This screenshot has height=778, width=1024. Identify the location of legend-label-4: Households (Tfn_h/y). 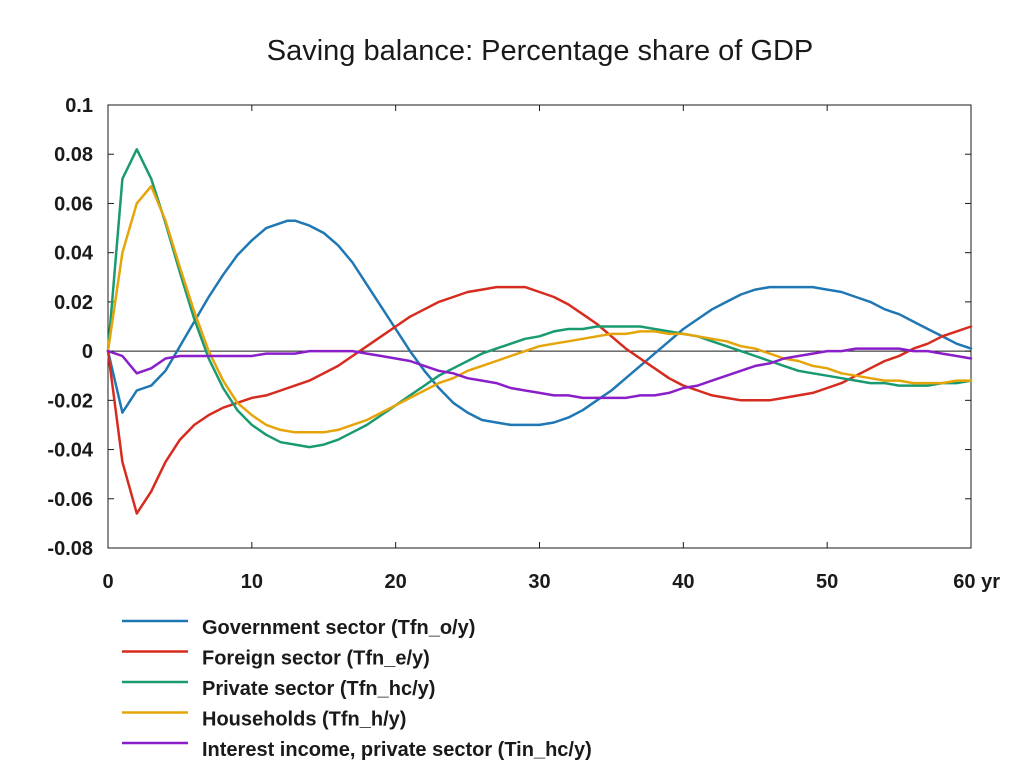
(304, 720).